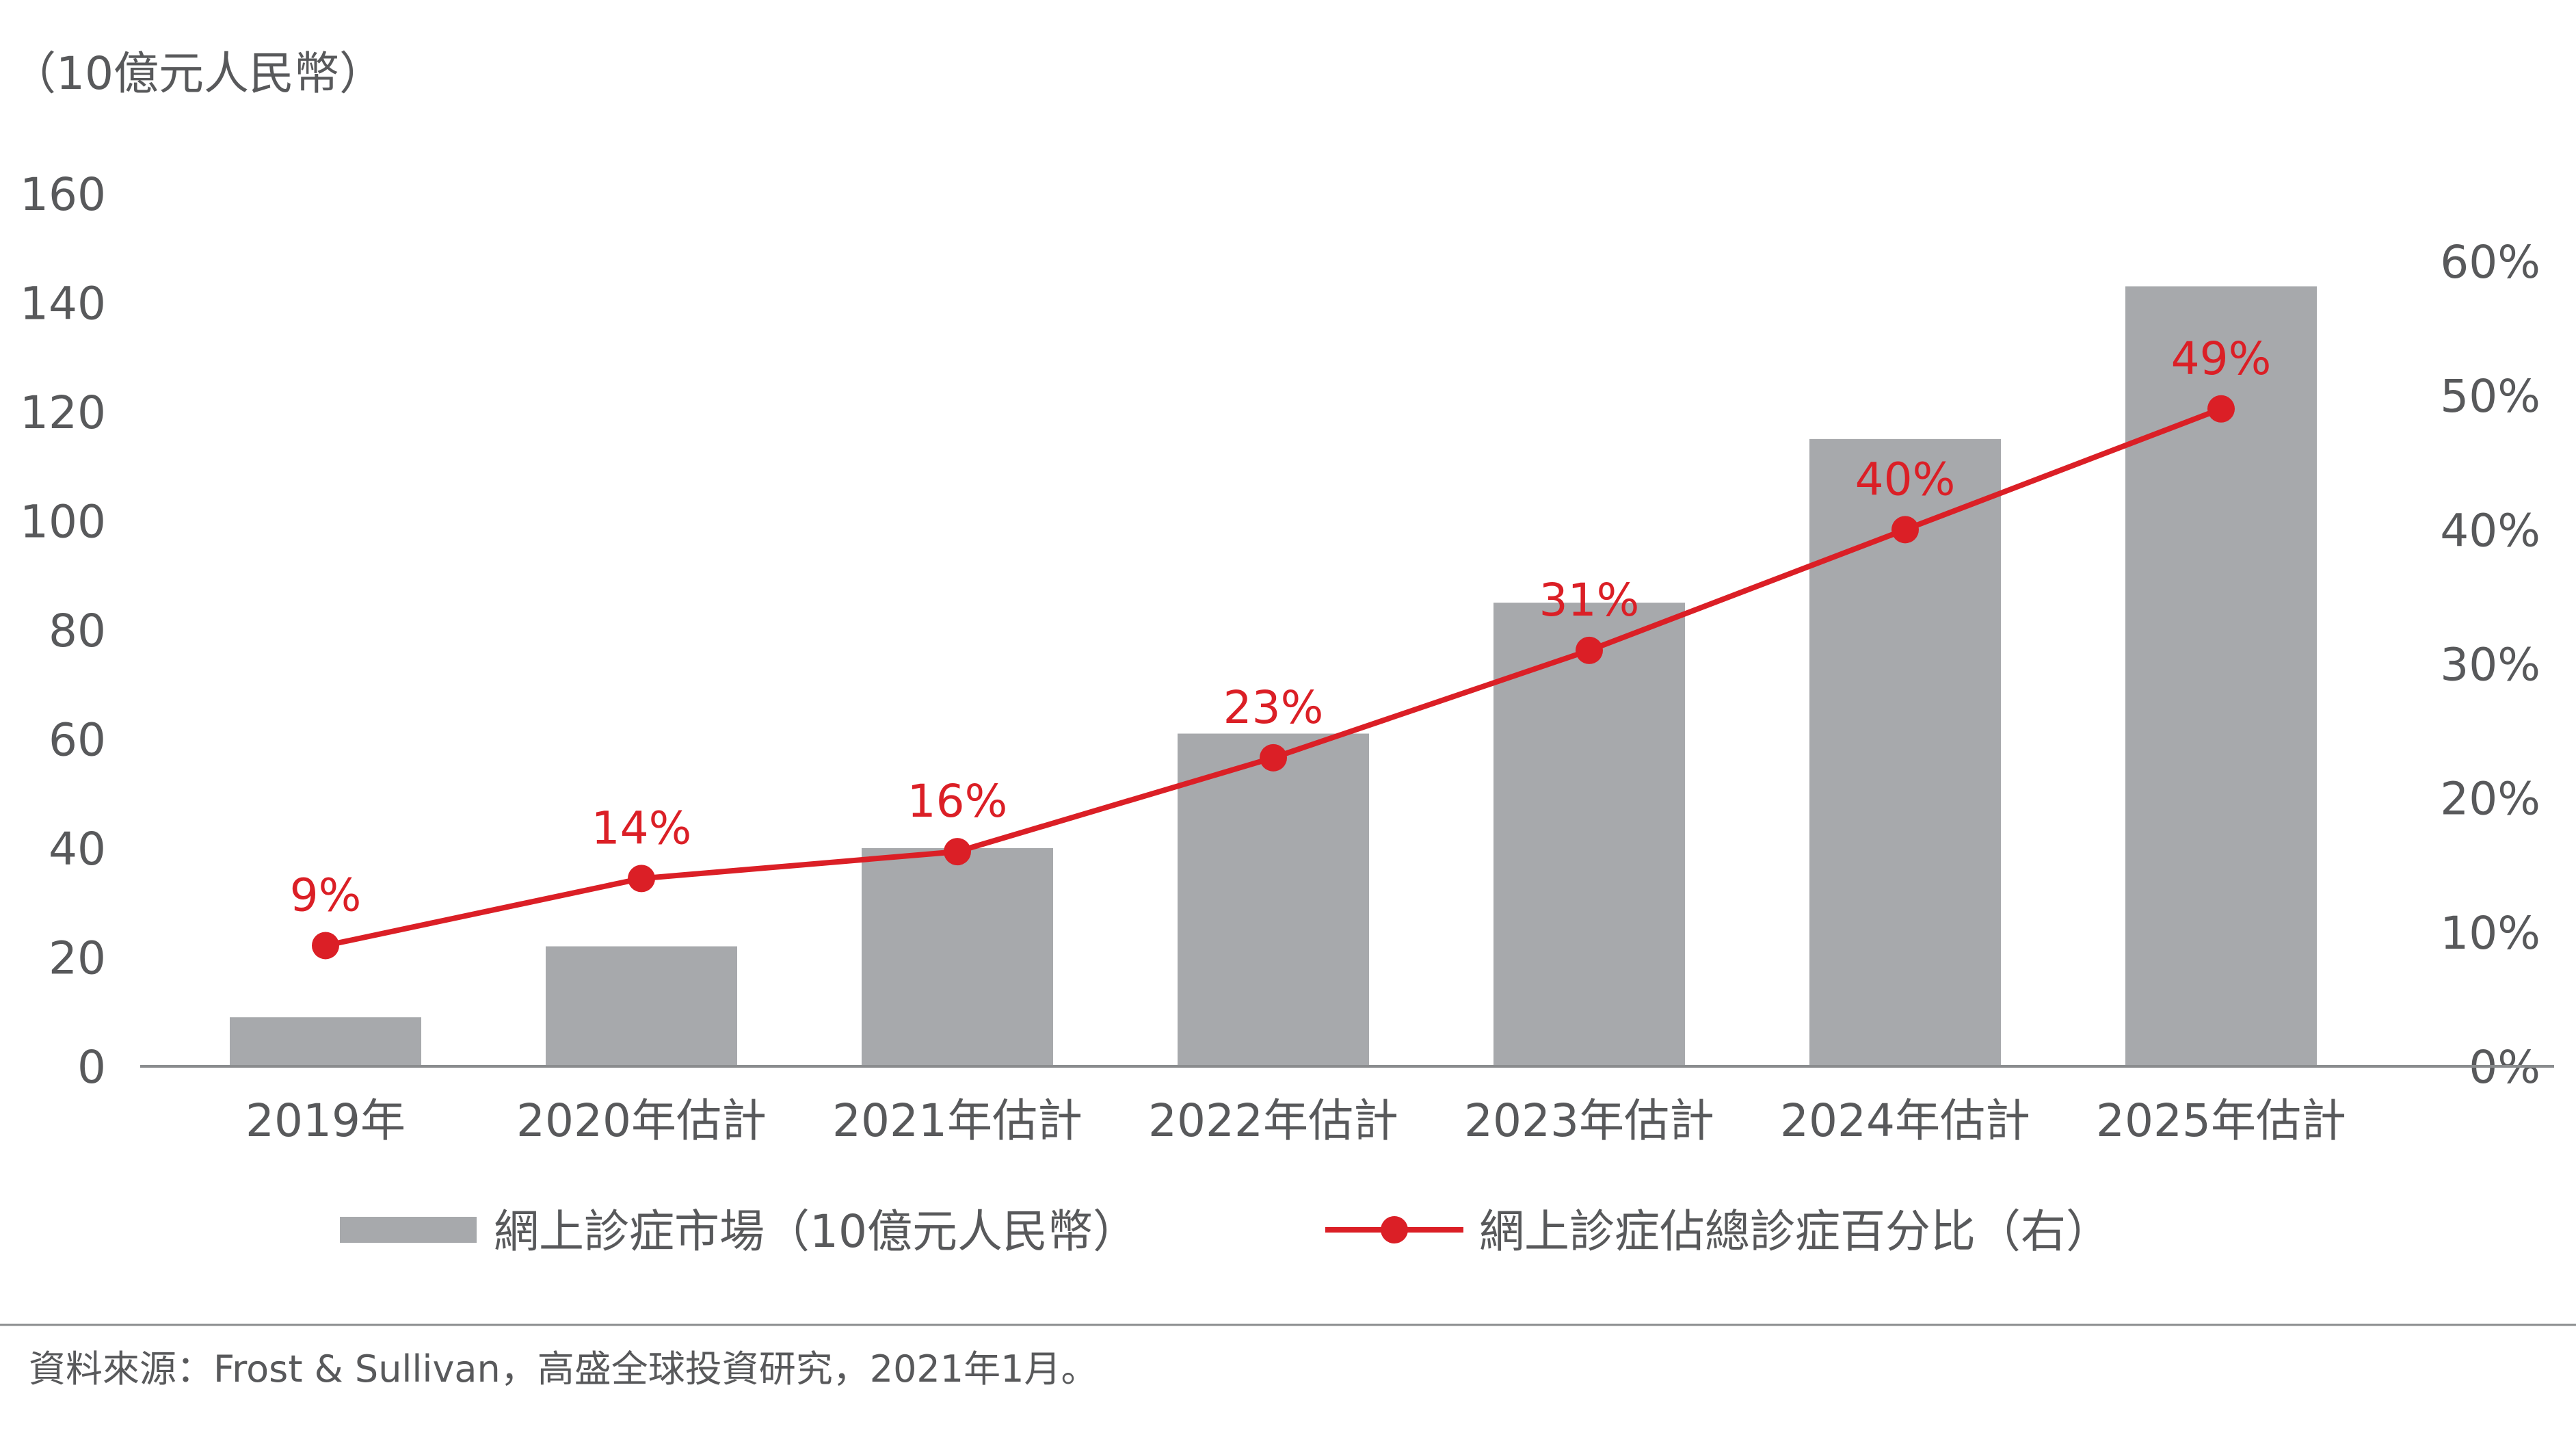 The width and height of the screenshot is (2576, 1435). What do you see at coordinates (77, 958) in the screenshot?
I see `left-tick-label: 20` at bounding box center [77, 958].